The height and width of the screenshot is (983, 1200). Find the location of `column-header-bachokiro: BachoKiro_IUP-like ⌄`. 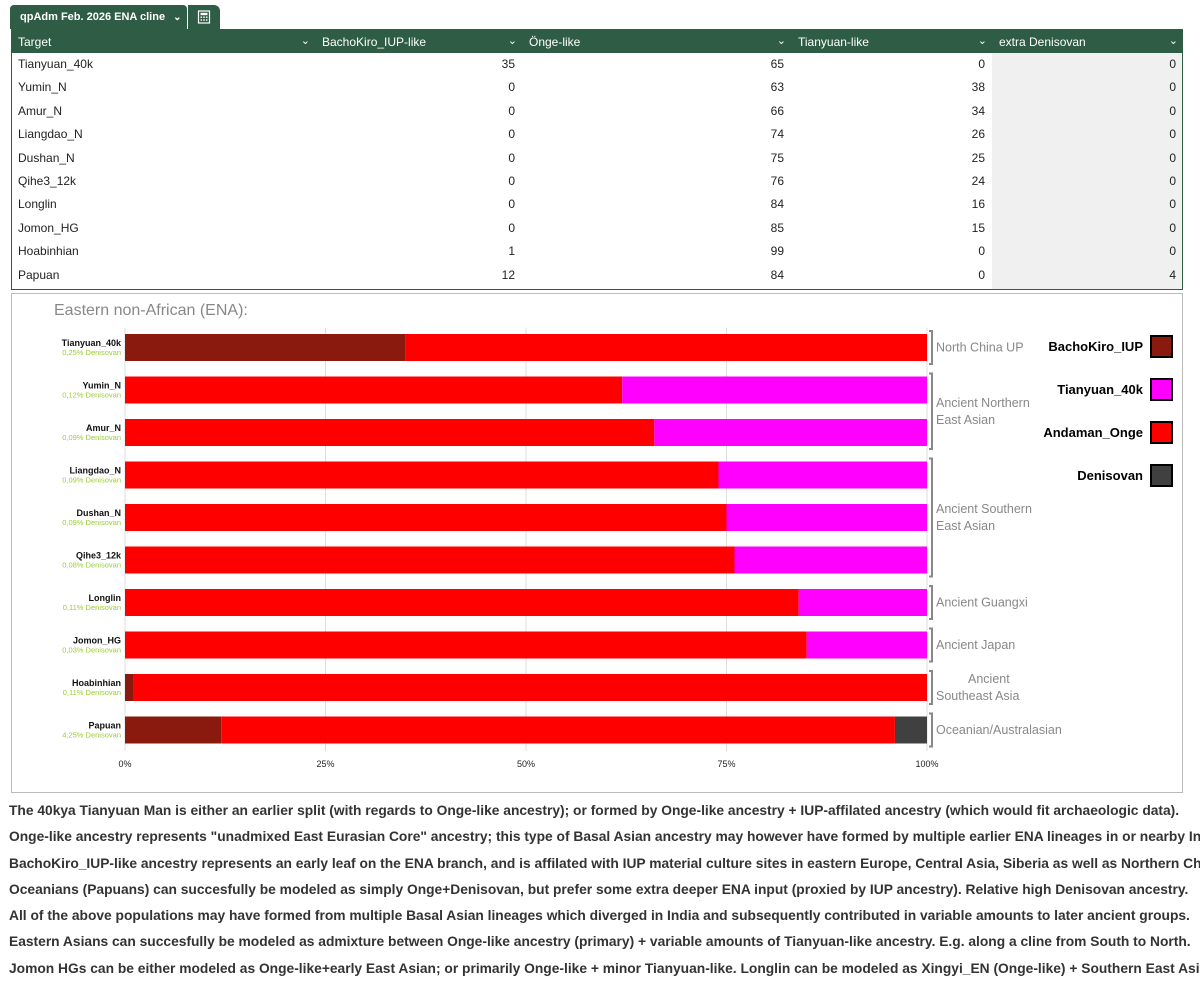

column-header-bachokiro: BachoKiro_IUP-like ⌄ is located at coordinates (419, 41).